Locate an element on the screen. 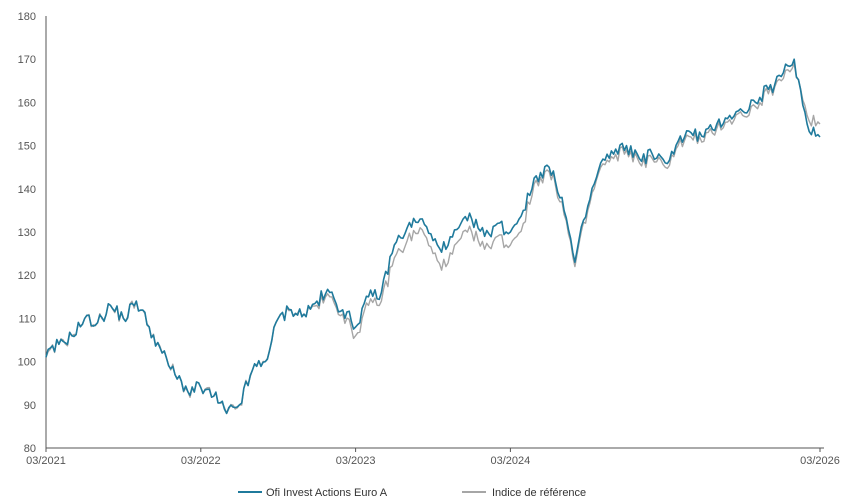  legend-label: Indice de référence is located at coordinates (539, 493).